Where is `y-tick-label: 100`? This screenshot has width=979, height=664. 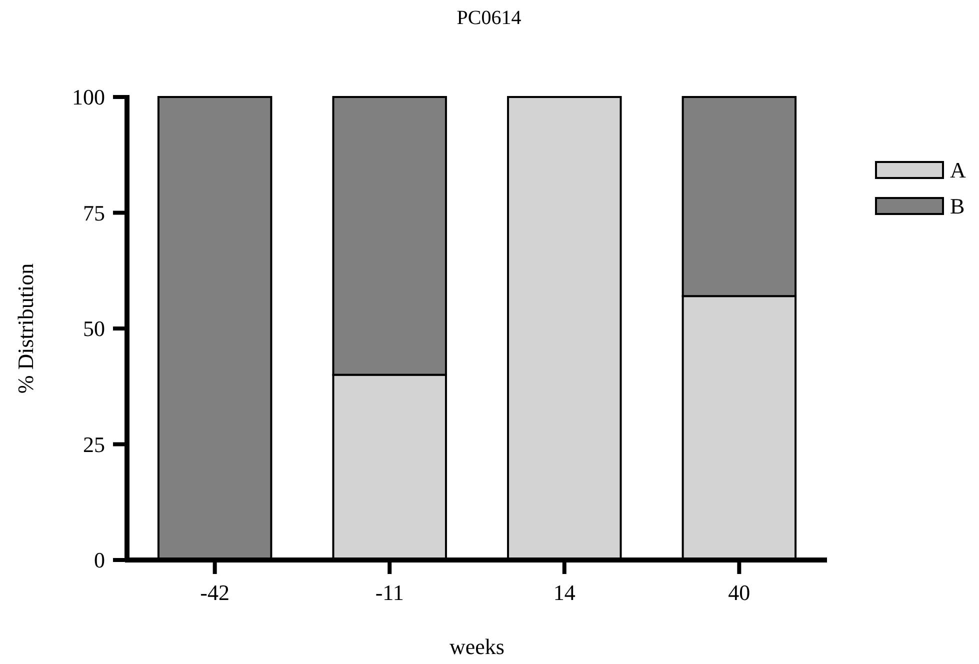
y-tick-label: 100 is located at coordinates (88, 97).